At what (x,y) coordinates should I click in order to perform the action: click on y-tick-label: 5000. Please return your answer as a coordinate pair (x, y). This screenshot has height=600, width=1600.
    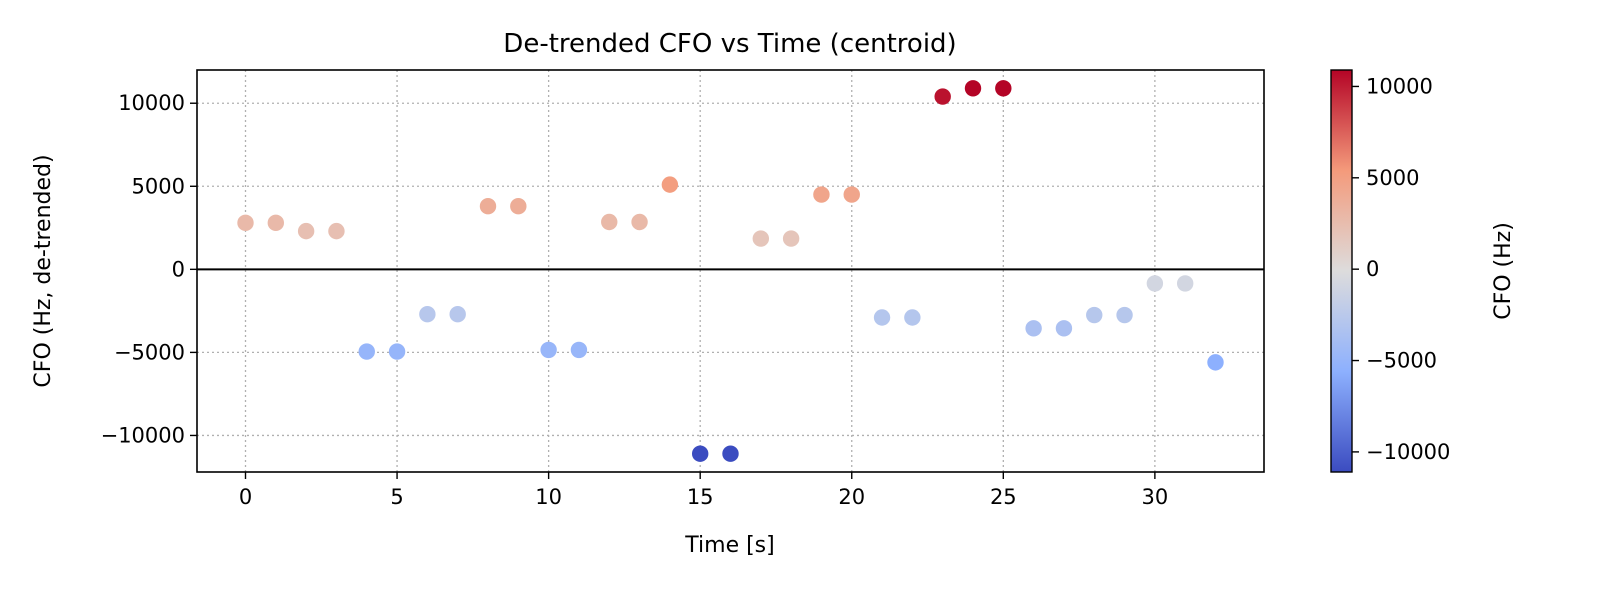
    Looking at the image, I should click on (158, 186).